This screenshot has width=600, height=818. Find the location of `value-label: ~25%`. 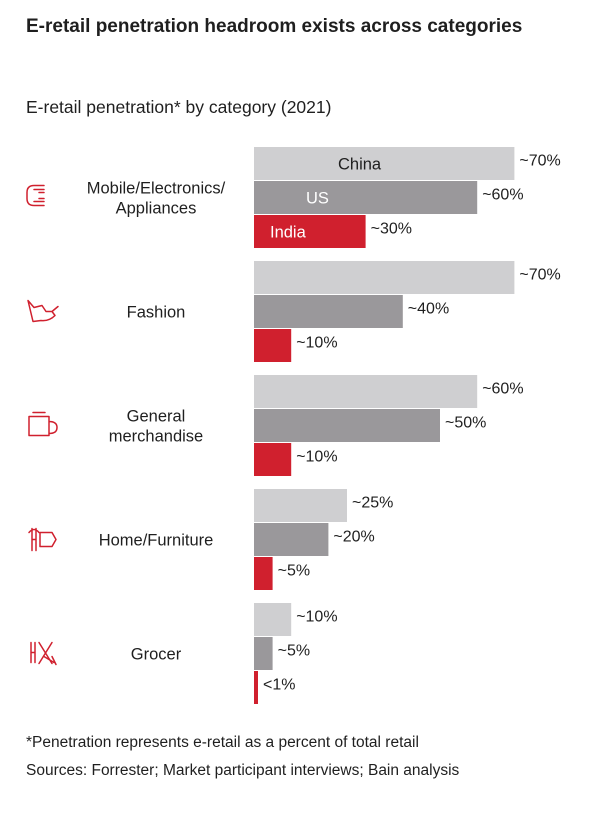

value-label: ~25% is located at coordinates (372, 503).